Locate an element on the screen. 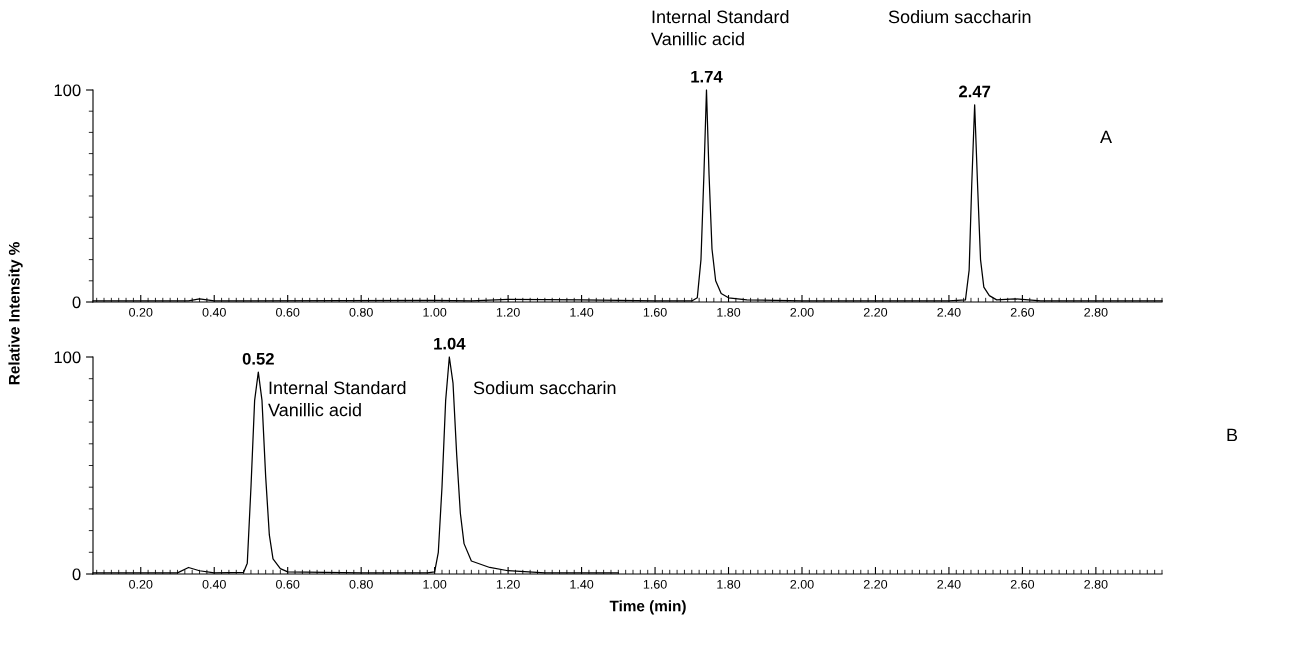 The image size is (1296, 653). x-axis-title: Time (min) is located at coordinates (647, 607).